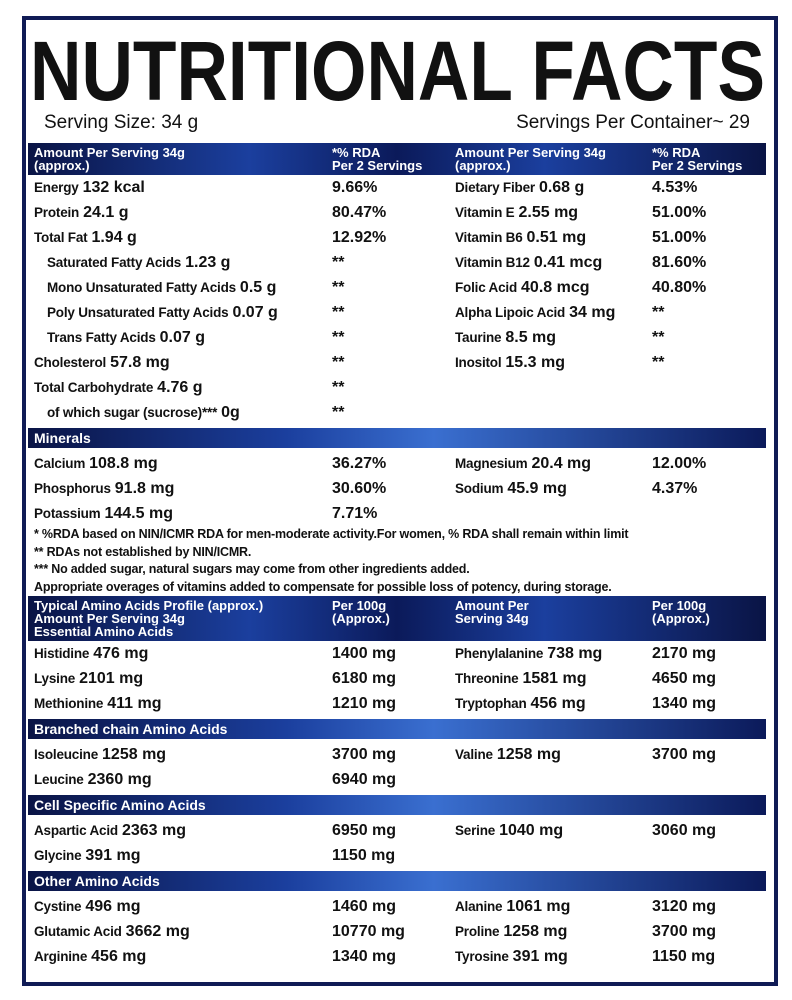 The width and height of the screenshot is (792, 1000). I want to click on nutrient-value: 10770 mg, so click(368, 931).